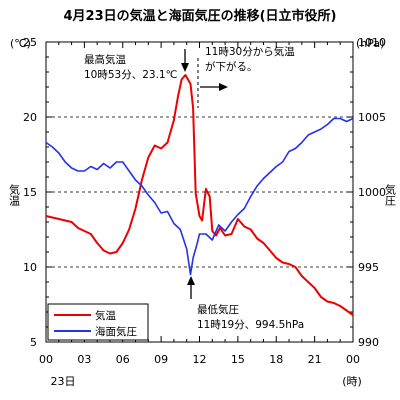  Describe the element at coordinates (372, 192) in the screenshot. I see `y-right-tick-label-1000: 1000` at that location.